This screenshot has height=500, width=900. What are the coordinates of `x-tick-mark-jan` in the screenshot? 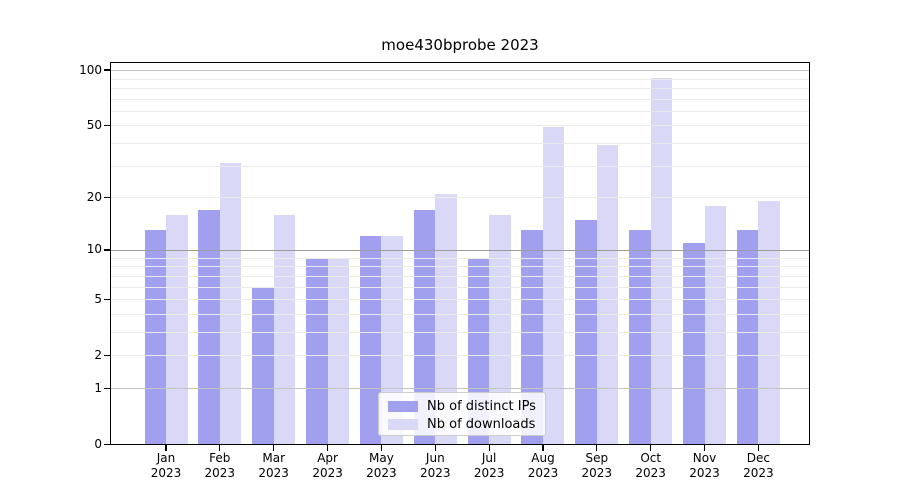 It's located at (166, 448).